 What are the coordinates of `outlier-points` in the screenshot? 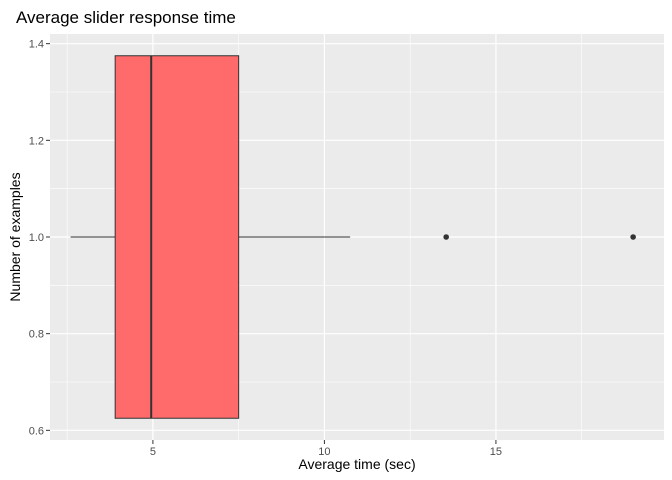 It's located at (539, 237).